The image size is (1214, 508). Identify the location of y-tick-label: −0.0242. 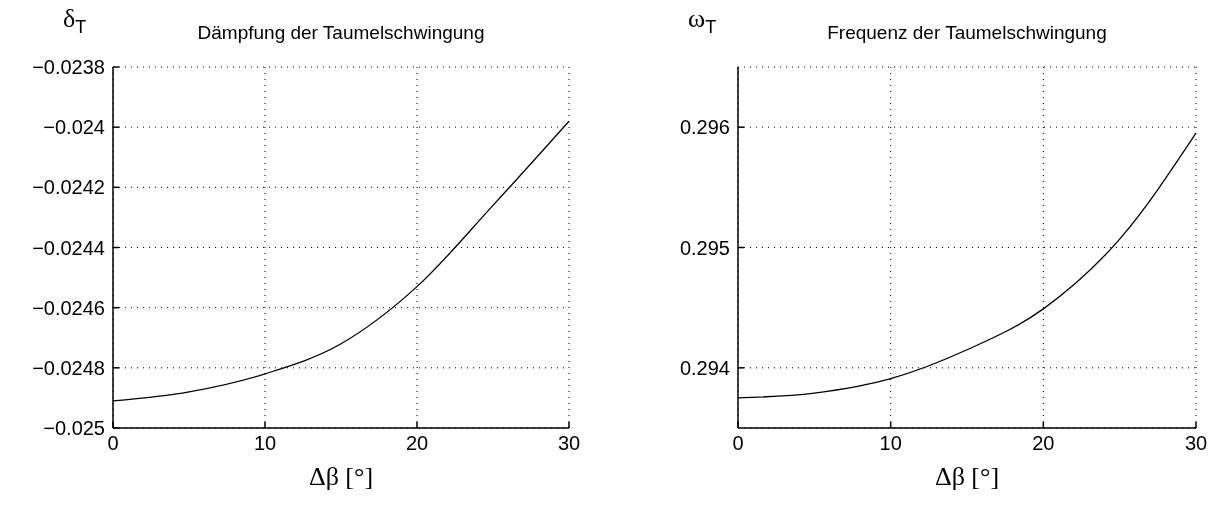
(68, 187).